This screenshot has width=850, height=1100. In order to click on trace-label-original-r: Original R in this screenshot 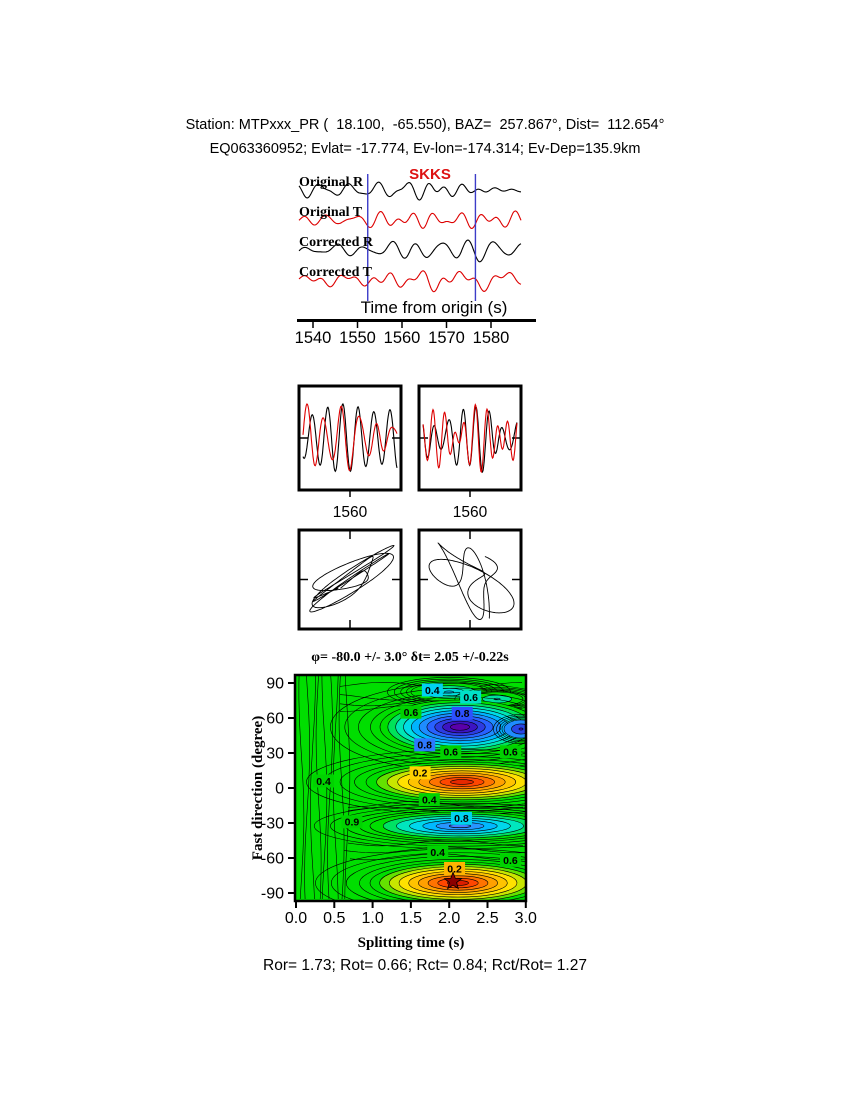, I will do `click(331, 182)`.